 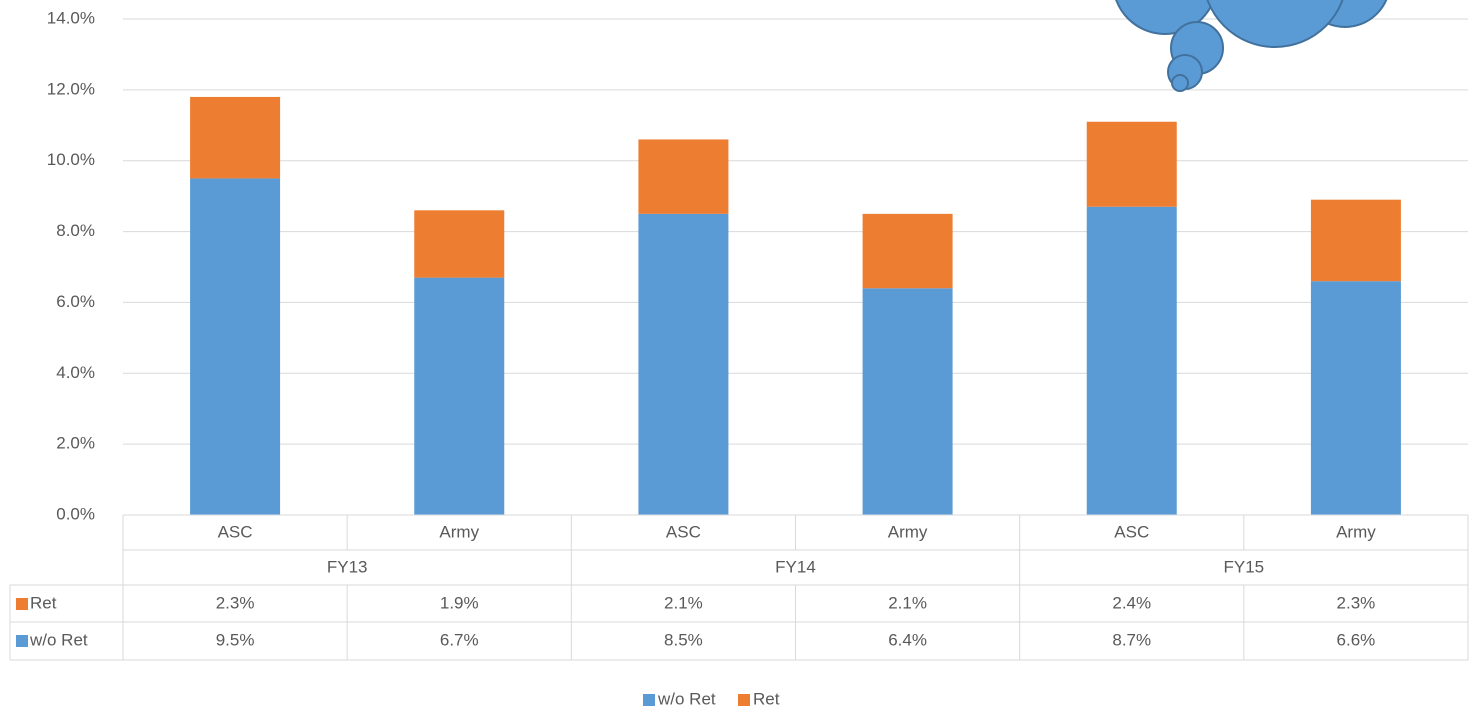 I want to click on y-tick-label: 12.0%, so click(x=71, y=88).